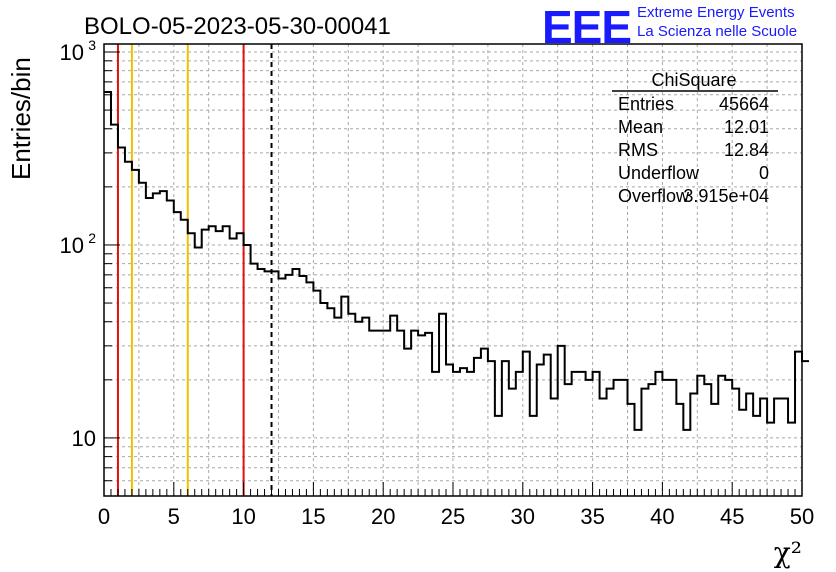  Describe the element at coordinates (726, 196) in the screenshot. I see `stats-value-overflow: 3.915e+04` at that location.